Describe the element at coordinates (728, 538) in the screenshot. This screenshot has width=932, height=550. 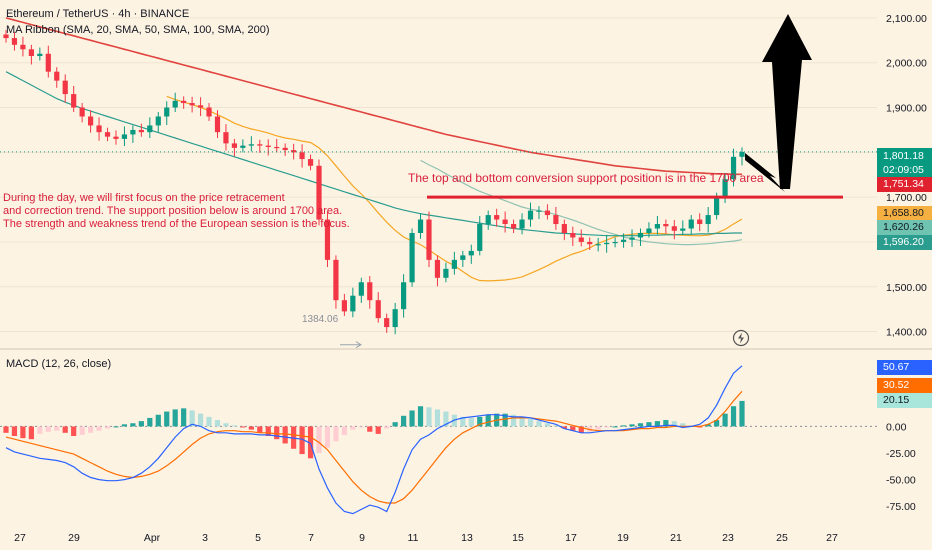
I see `x-axis-tick: 23` at that location.